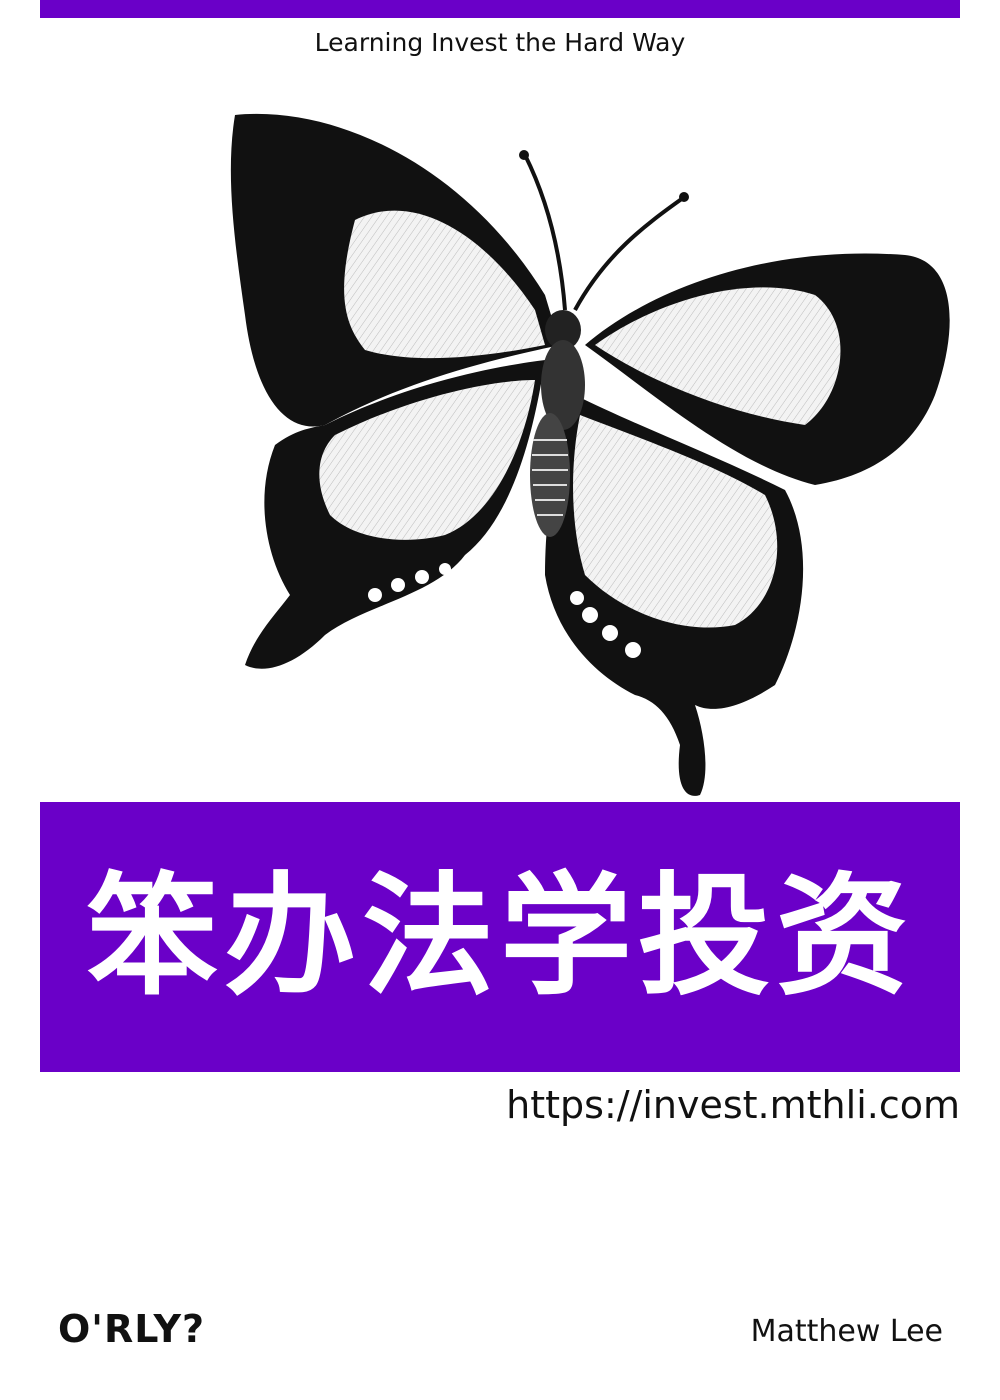 This screenshot has height=1400, width=1000. What do you see at coordinates (132, 1329) in the screenshot?
I see `publisher-brand: O'RLY?` at bounding box center [132, 1329].